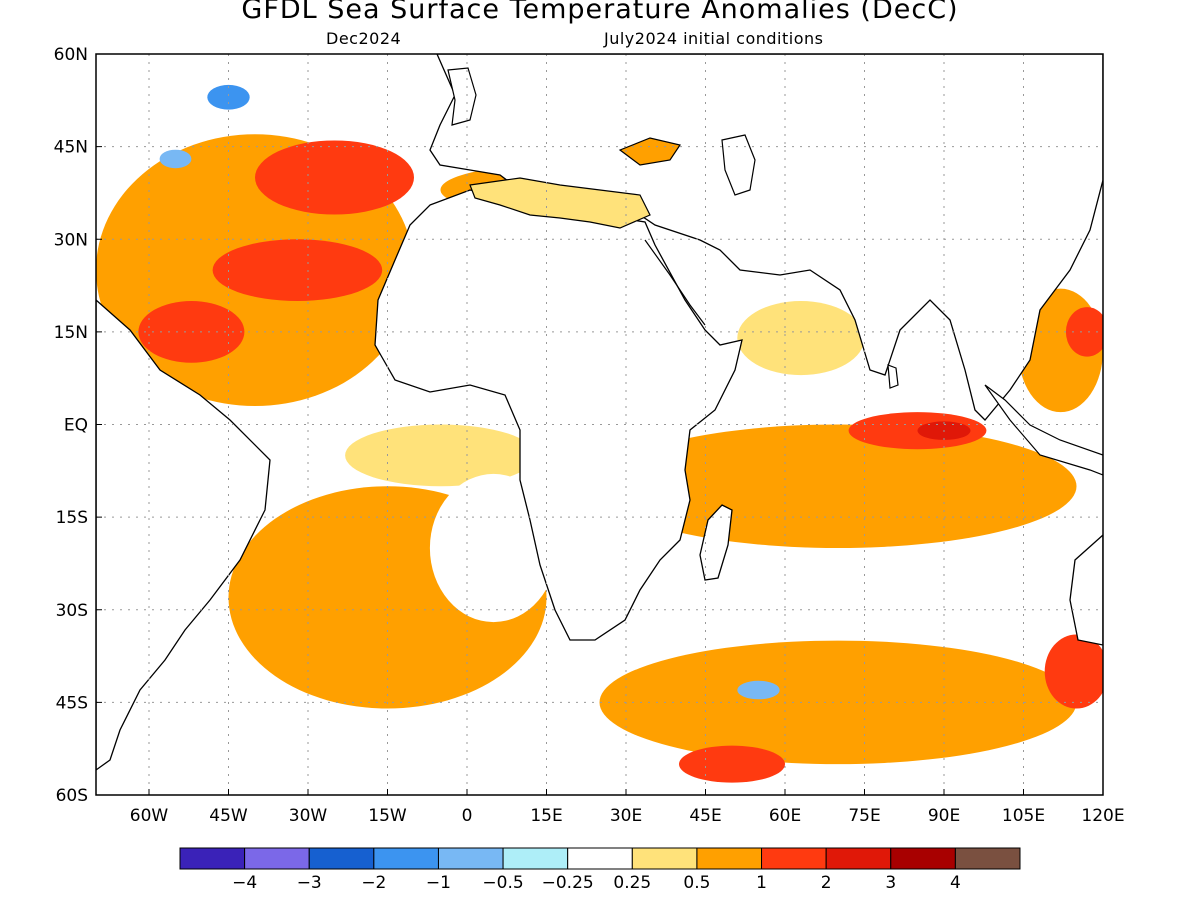  What do you see at coordinates (785, 816) in the screenshot?
I see `x-tick-label: 60E` at bounding box center [785, 816].